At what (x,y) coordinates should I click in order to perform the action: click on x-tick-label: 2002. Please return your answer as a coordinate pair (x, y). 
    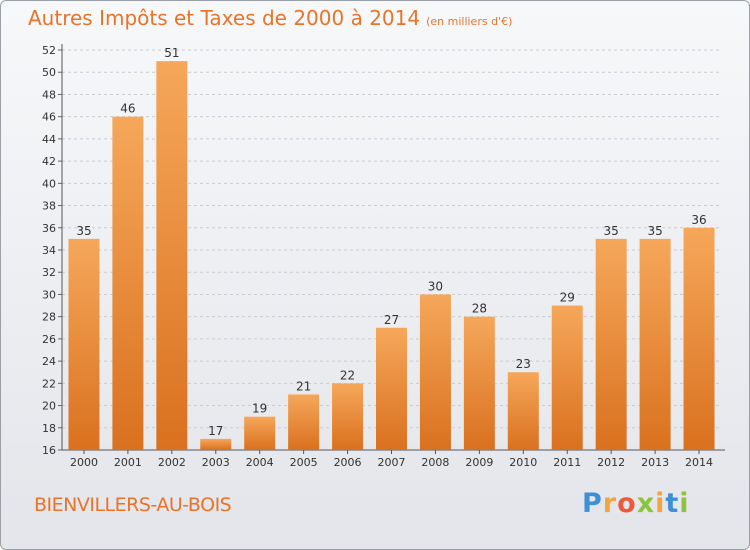
    Looking at the image, I should click on (172, 462).